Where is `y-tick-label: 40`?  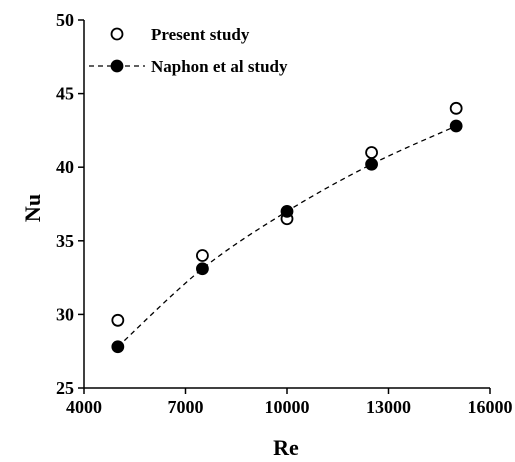 y-tick-label: 40 is located at coordinates (65, 167).